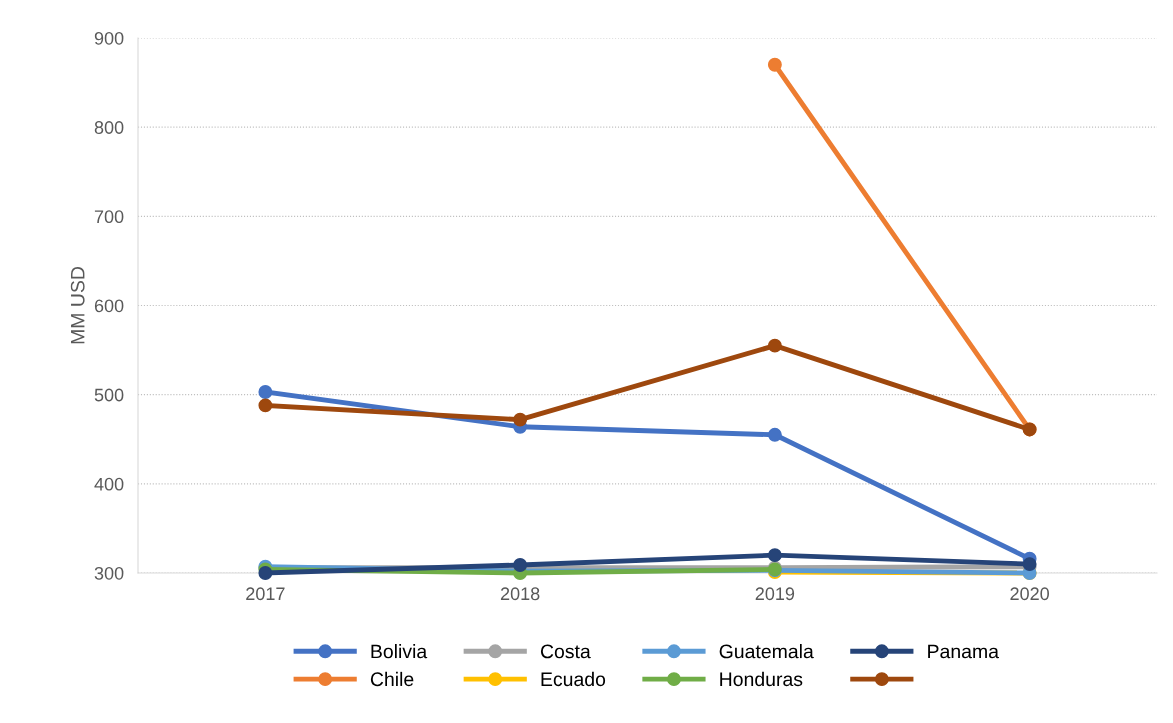 This screenshot has height=723, width=1173. Describe the element at coordinates (109, 484) in the screenshot. I see `y-tick-label: 400` at that location.